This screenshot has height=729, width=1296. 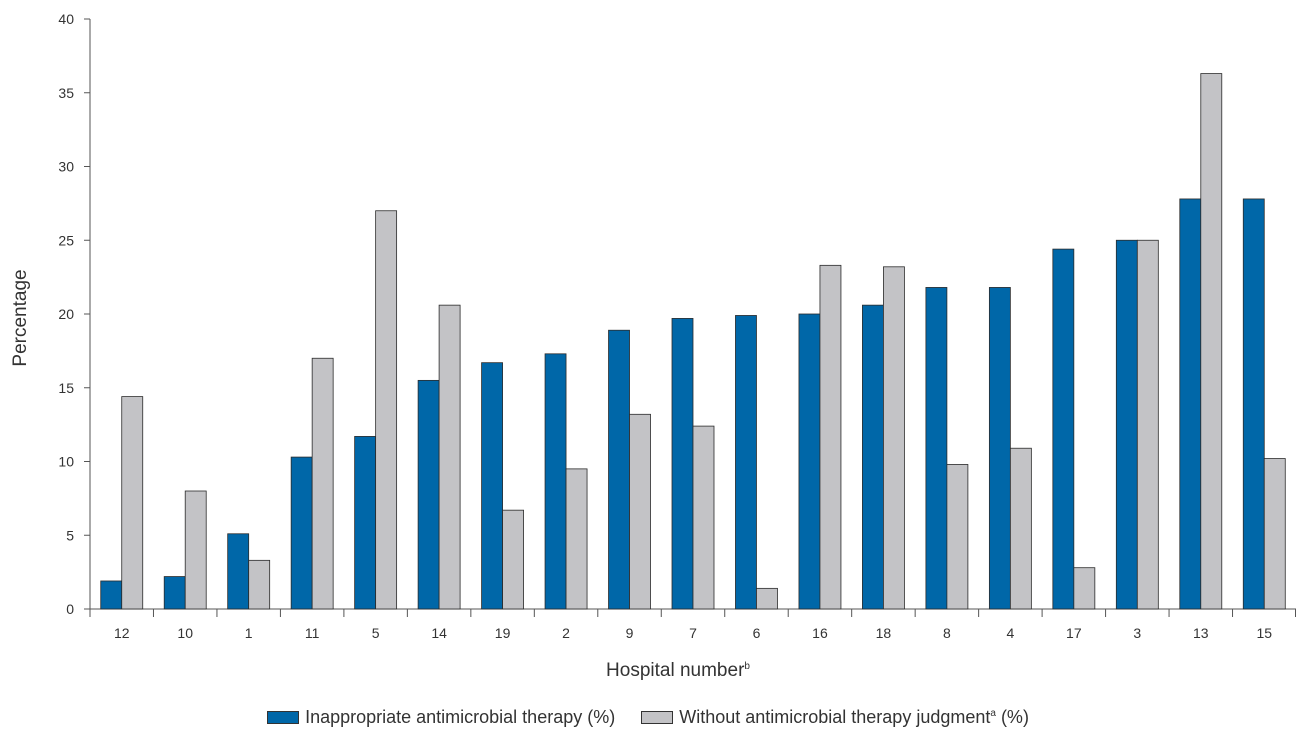 I want to click on y-axis: 0 5 10 15 20 25 30 35 40, so click(x=74, y=314).